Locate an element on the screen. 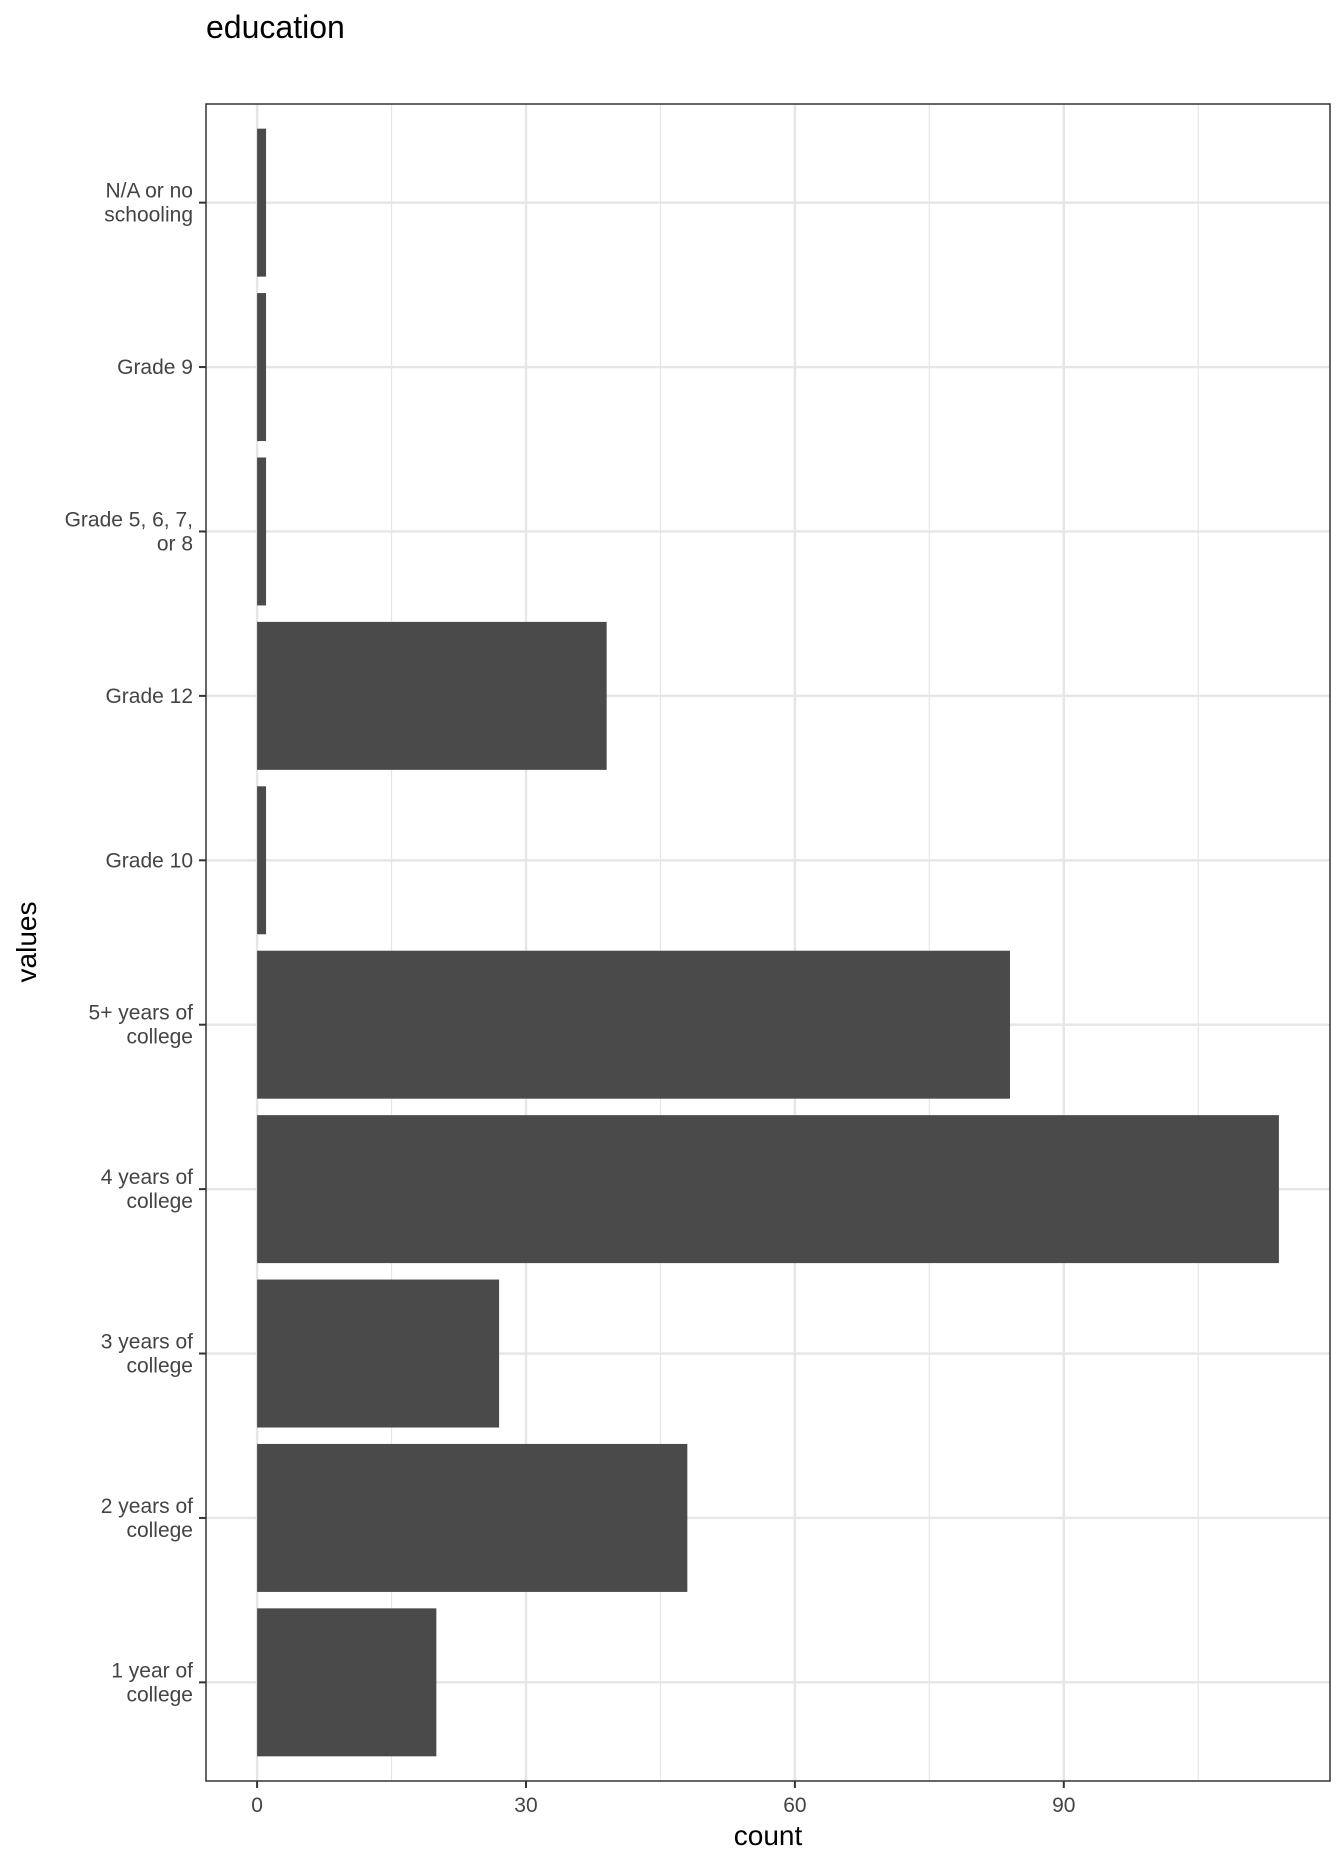  y-axis-title: values is located at coordinates (26, 942).